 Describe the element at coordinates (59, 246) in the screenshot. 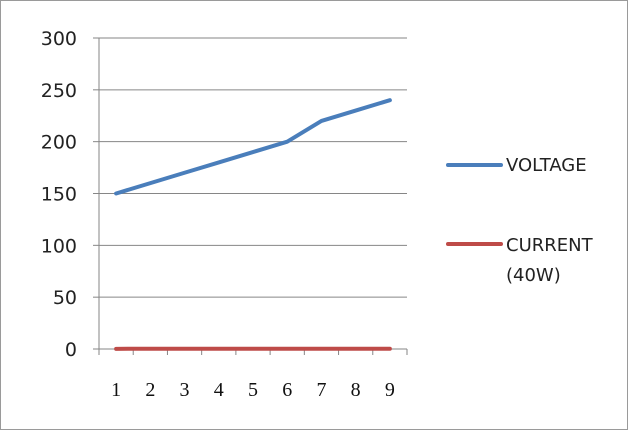

I see `y-tick-label-100: 100` at that location.